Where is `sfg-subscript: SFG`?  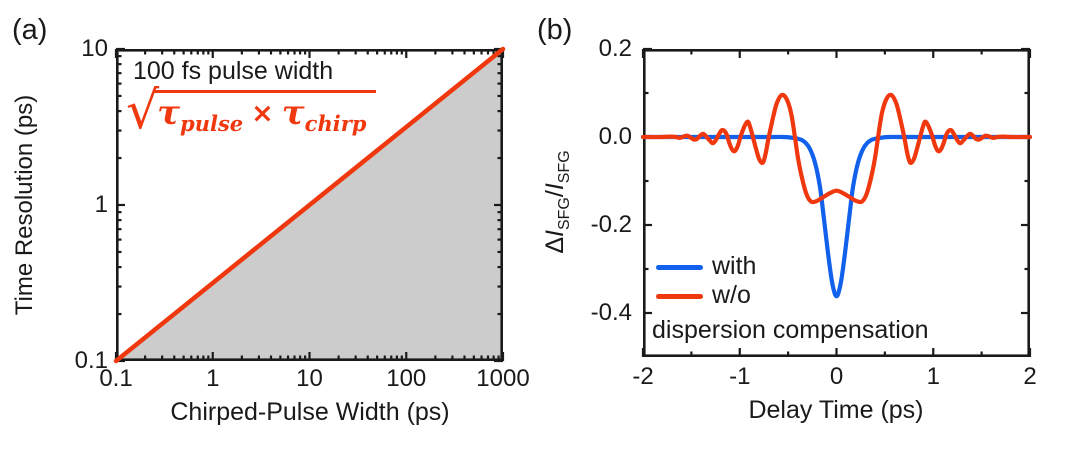
sfg-subscript: SFG is located at coordinates (564, 167).